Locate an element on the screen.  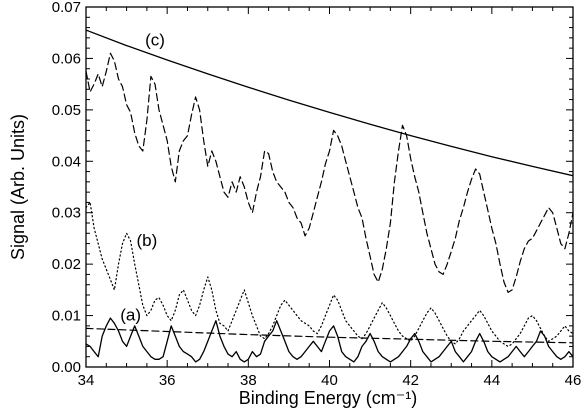
annotation-layer: (c) (b) (a) is located at coordinates (142, 178).